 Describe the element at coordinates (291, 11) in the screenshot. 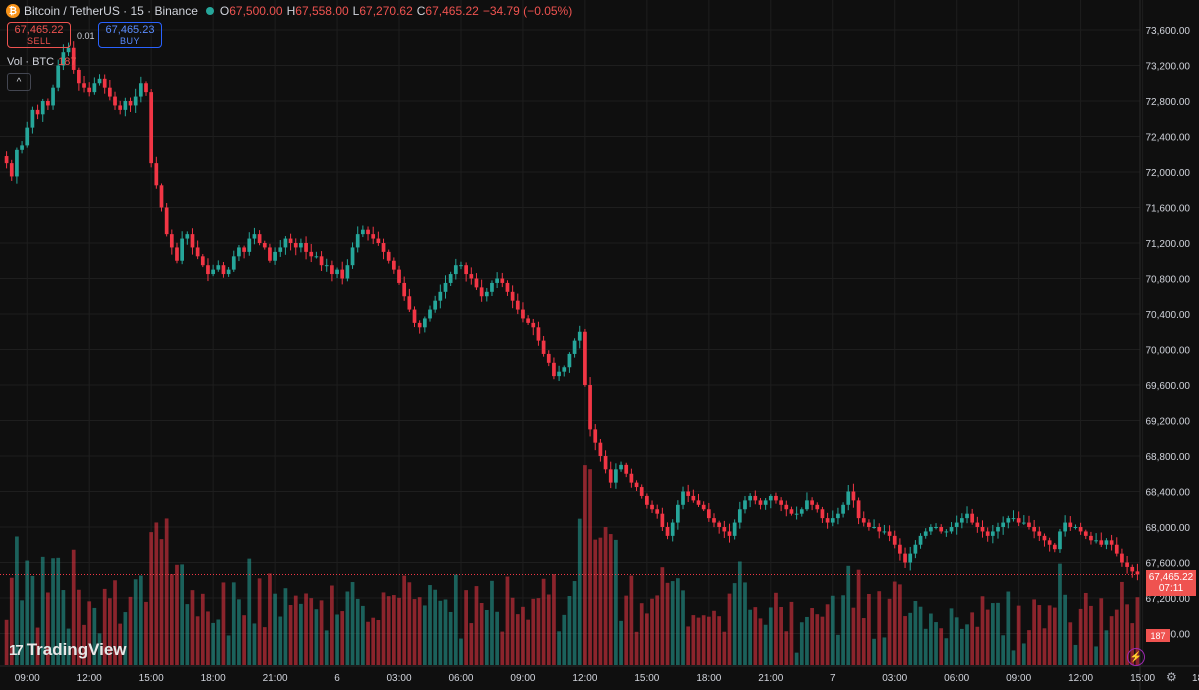

I see `high-label: H` at that location.